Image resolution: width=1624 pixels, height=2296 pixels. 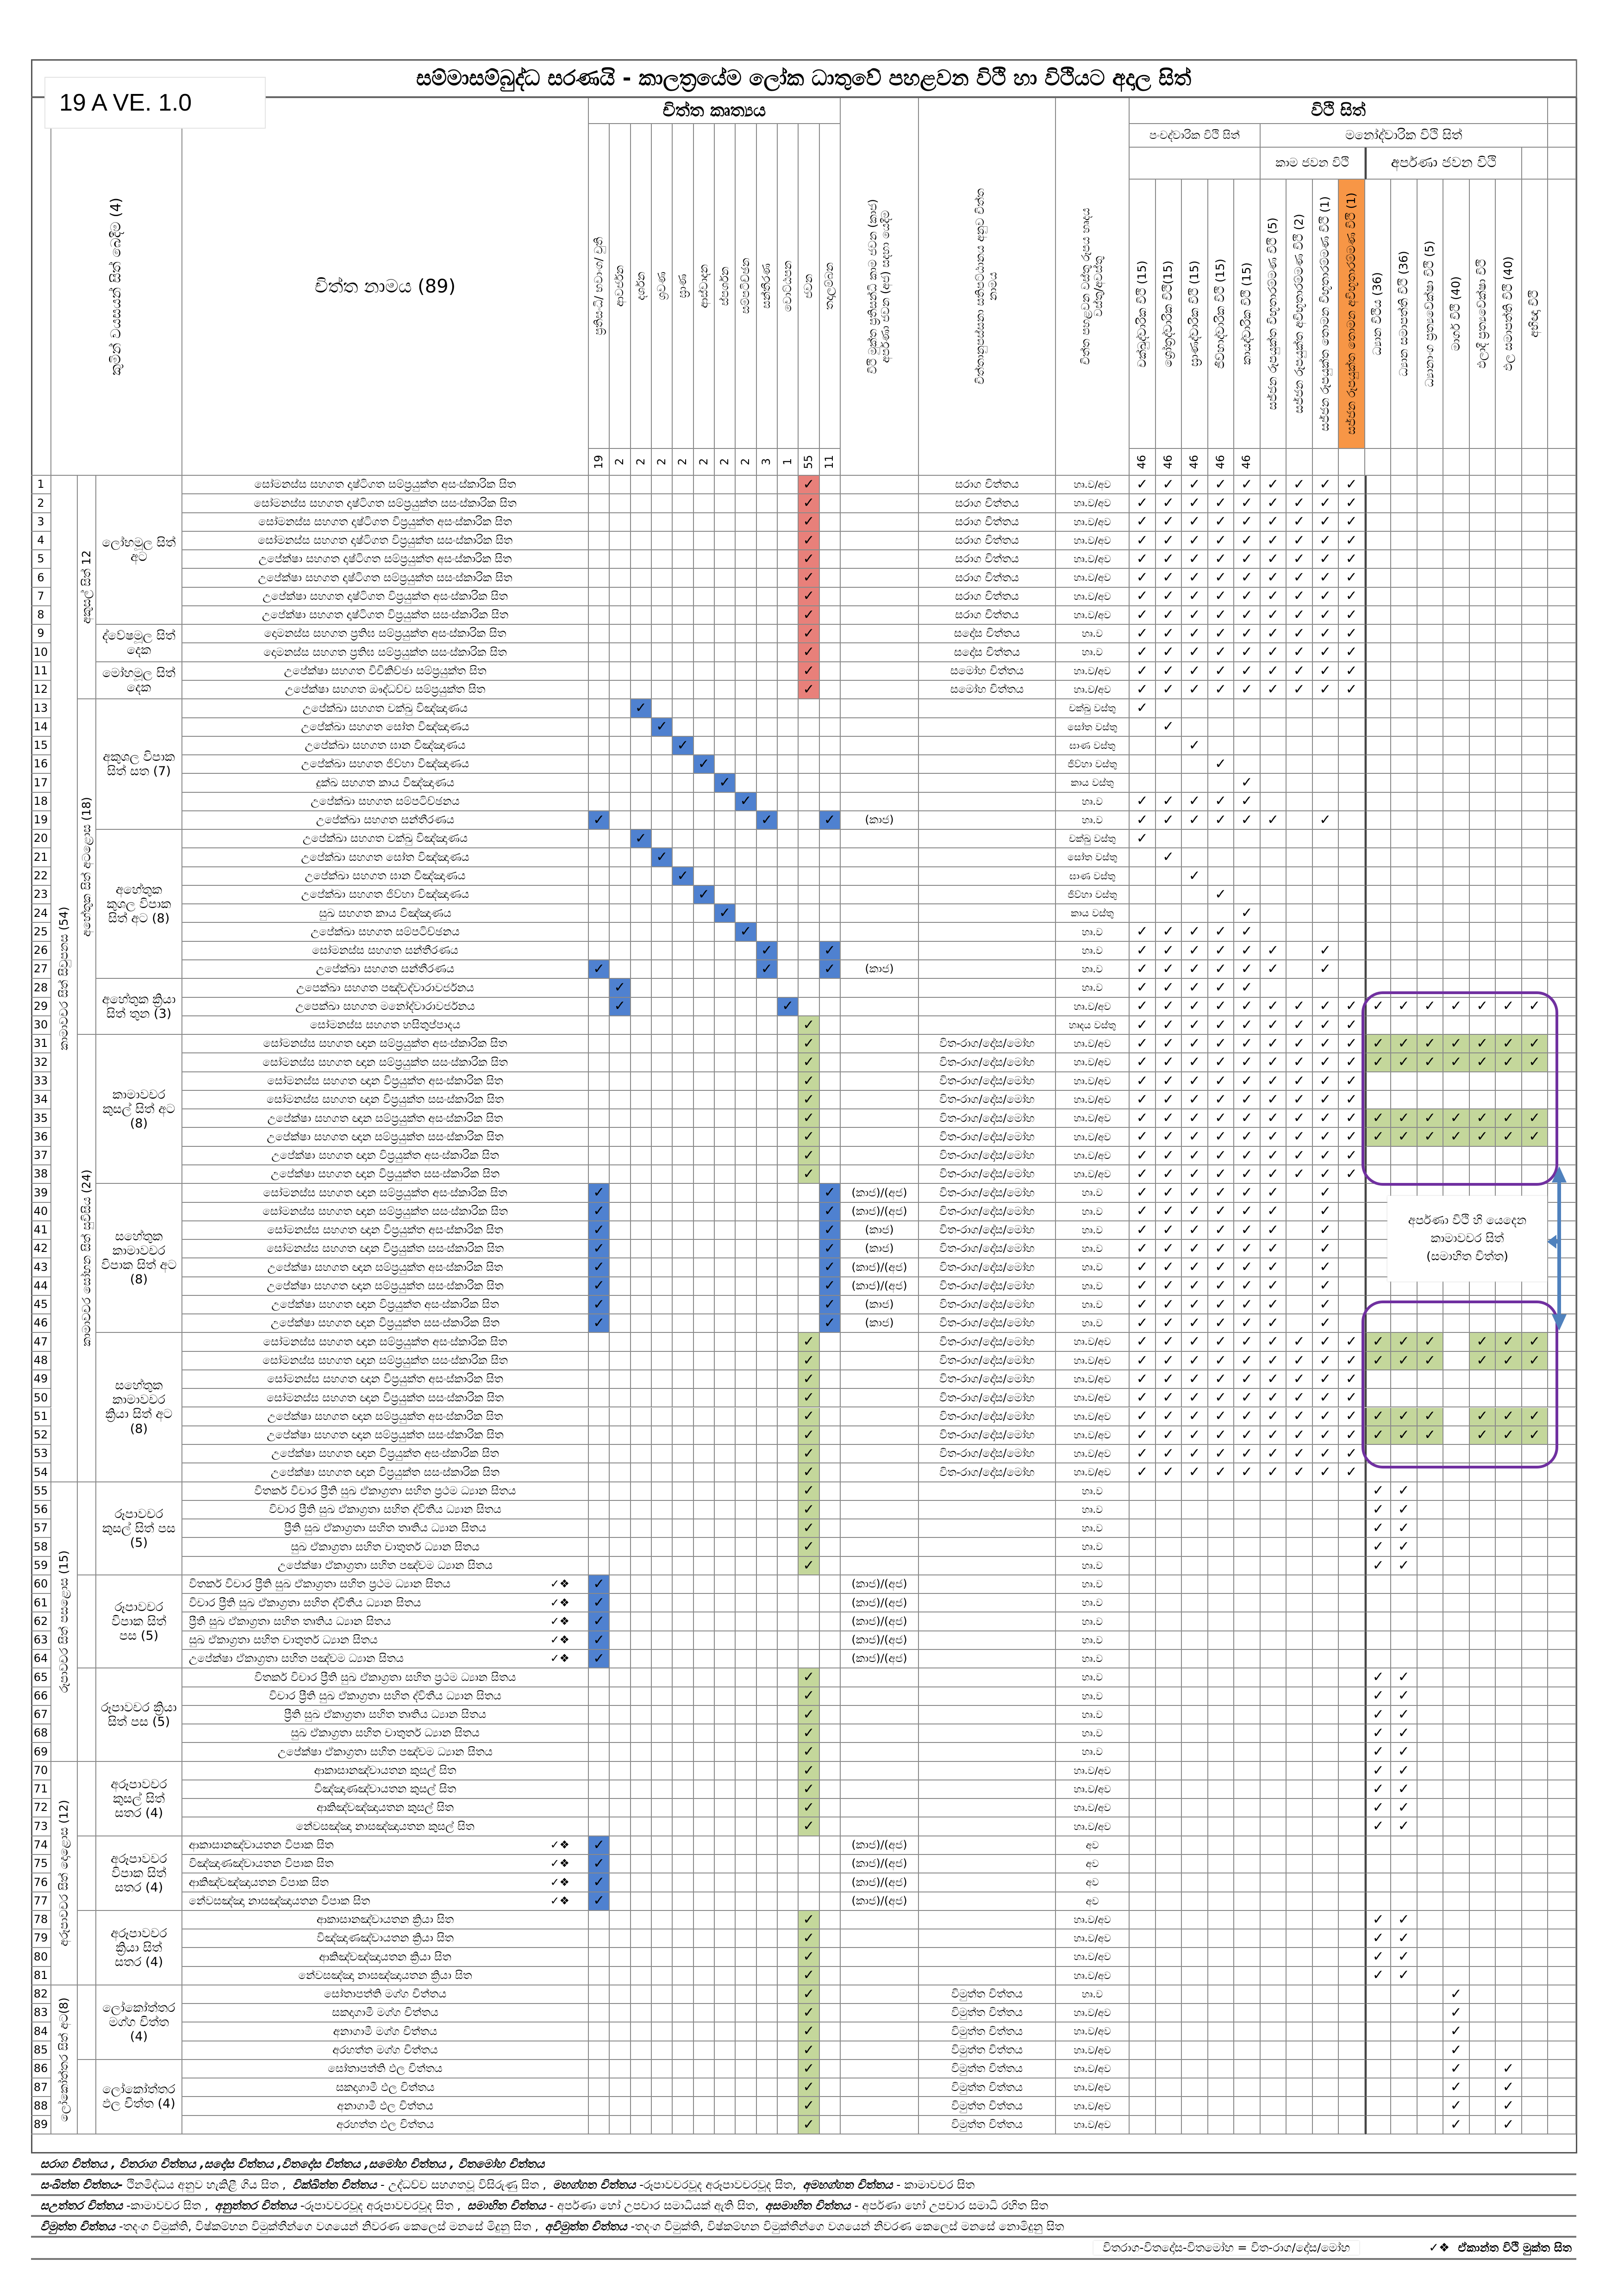 I want to click on citta-name: උපේක්ඛා සහගත ඝාන විඤ්ඤාණය, so click(x=385, y=746).